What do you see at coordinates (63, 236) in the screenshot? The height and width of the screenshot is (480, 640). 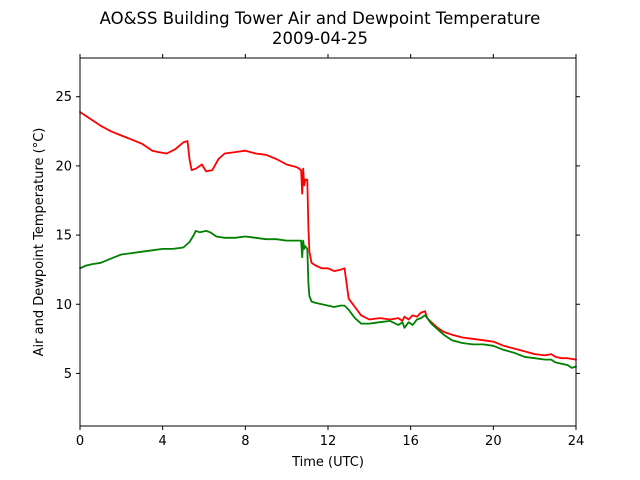 I see `y-tick-label: 15` at bounding box center [63, 236].